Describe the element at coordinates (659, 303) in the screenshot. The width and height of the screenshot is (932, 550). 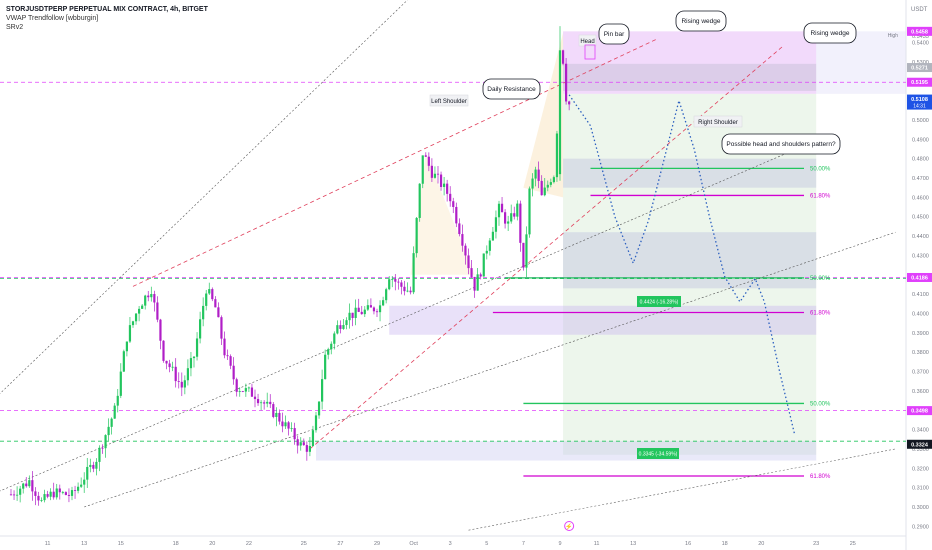
I see `target-label: 0.4424 (-16.28%)` at that location.